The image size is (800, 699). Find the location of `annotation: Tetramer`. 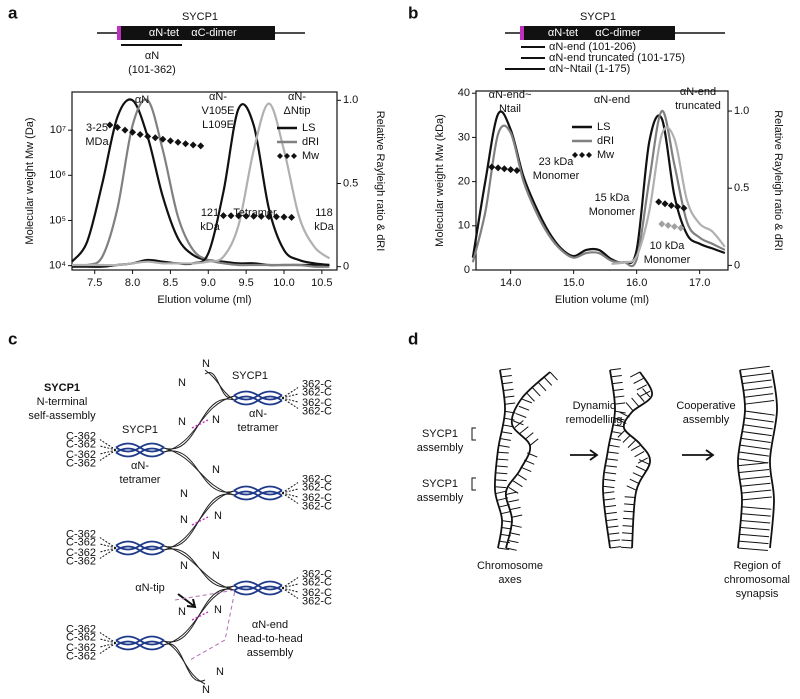

annotation: Tetramer is located at coordinates (255, 213).